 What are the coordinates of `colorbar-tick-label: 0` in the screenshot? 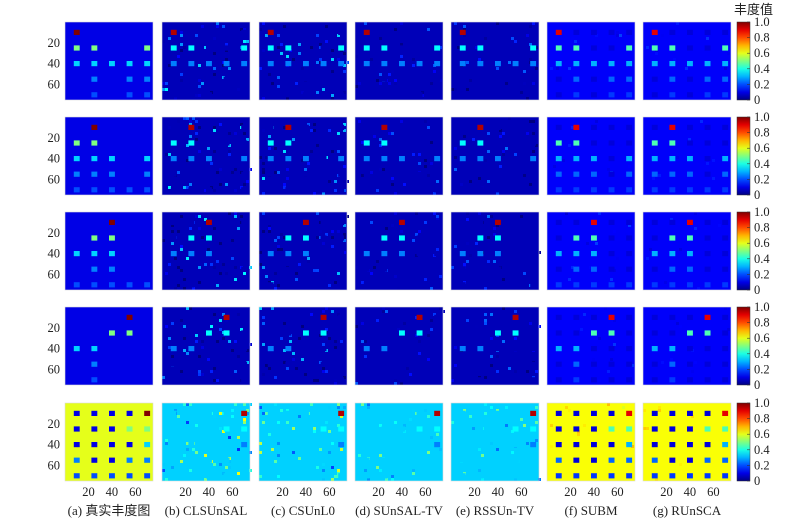 It's located at (757, 385).